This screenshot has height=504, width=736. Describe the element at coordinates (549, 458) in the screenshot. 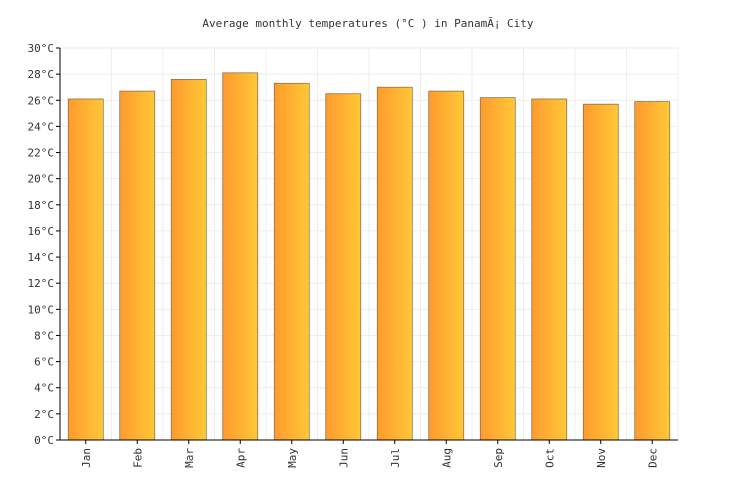

I see `x-tick-label: Oct` at that location.